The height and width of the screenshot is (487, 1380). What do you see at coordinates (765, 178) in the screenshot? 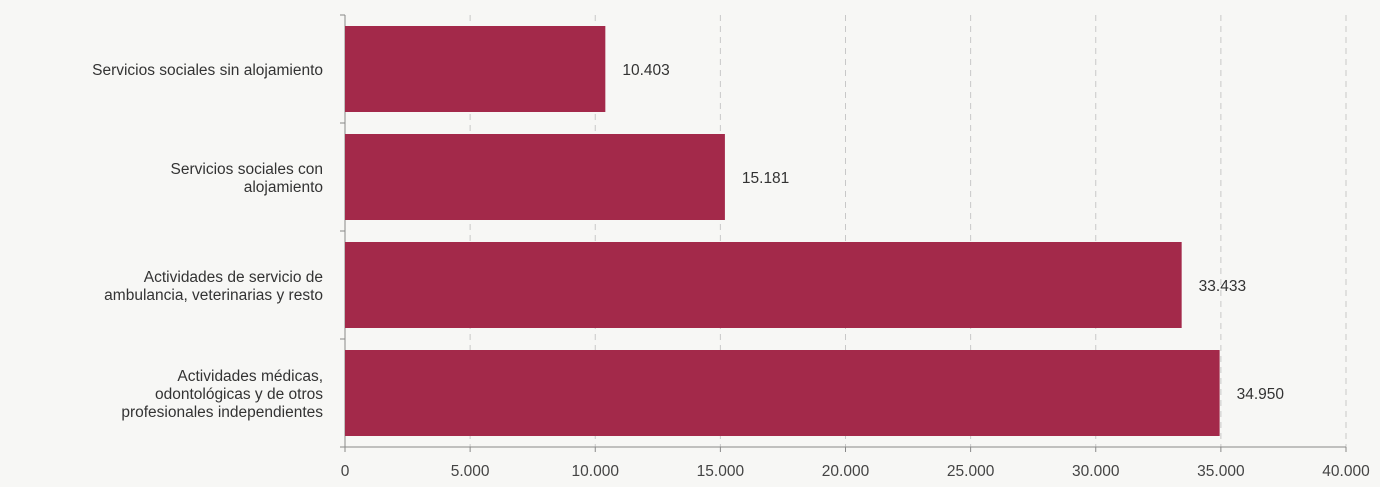
I see `bar-value-label: 15.181` at bounding box center [765, 178].